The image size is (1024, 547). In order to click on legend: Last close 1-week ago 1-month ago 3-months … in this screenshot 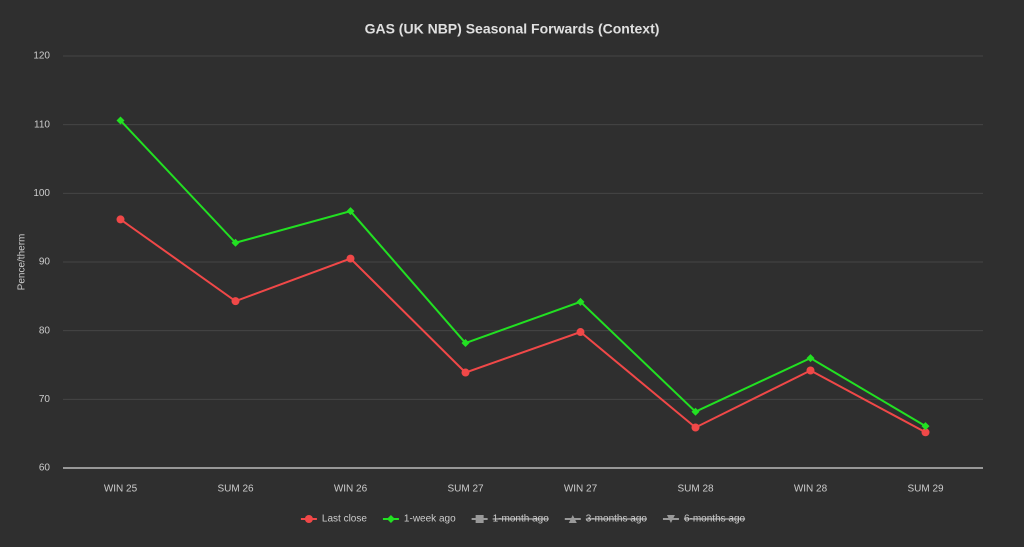, I will do `click(523, 519)`.